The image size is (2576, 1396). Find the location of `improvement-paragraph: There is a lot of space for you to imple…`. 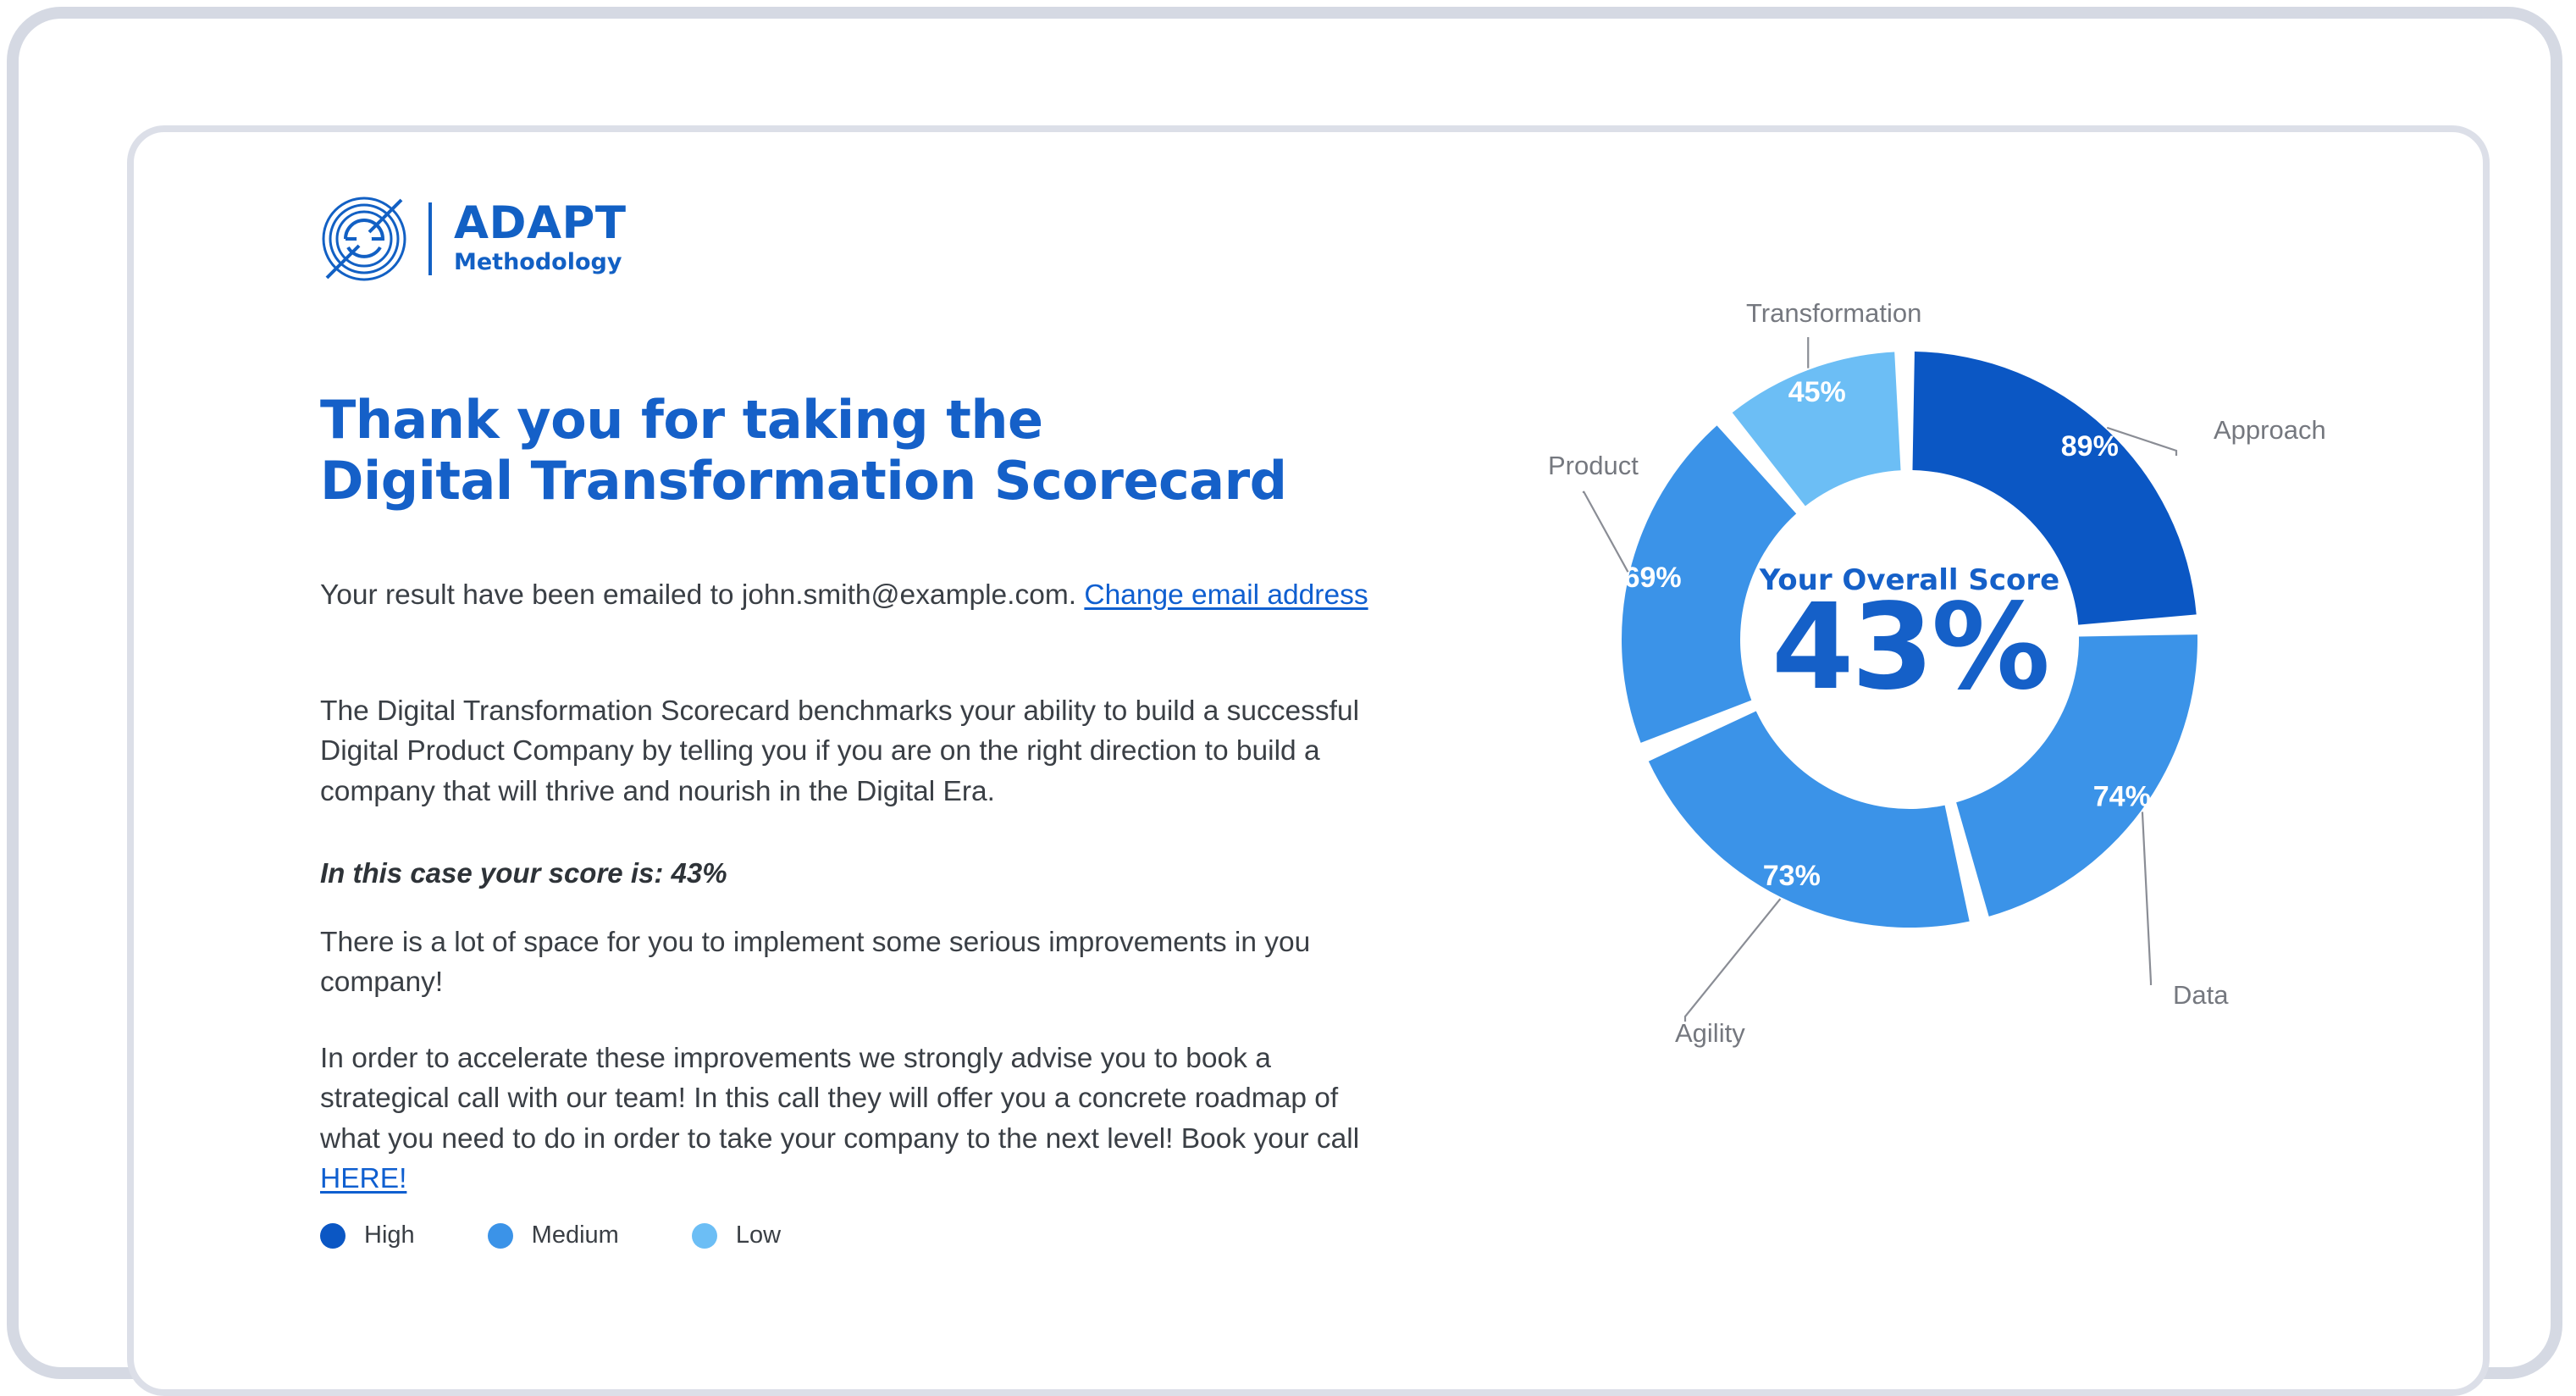

improvement-paragraph: There is a lot of space for you to imple… is located at coordinates (815, 962).